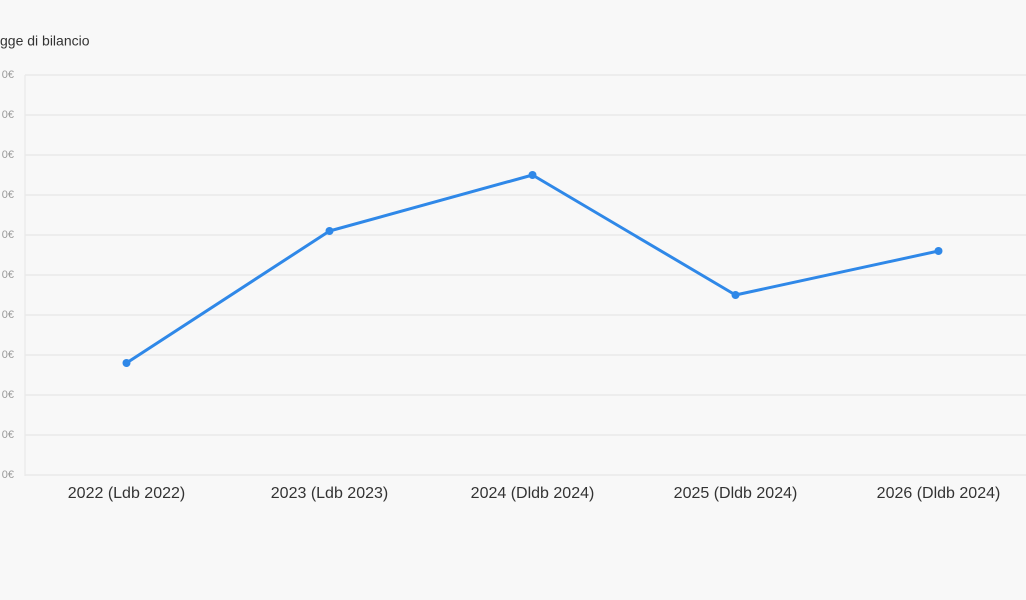 This screenshot has height=600, width=1026. Describe the element at coordinates (126, 493) in the screenshot. I see `x-tick-label: 2022 (Ldb 2022)` at that location.